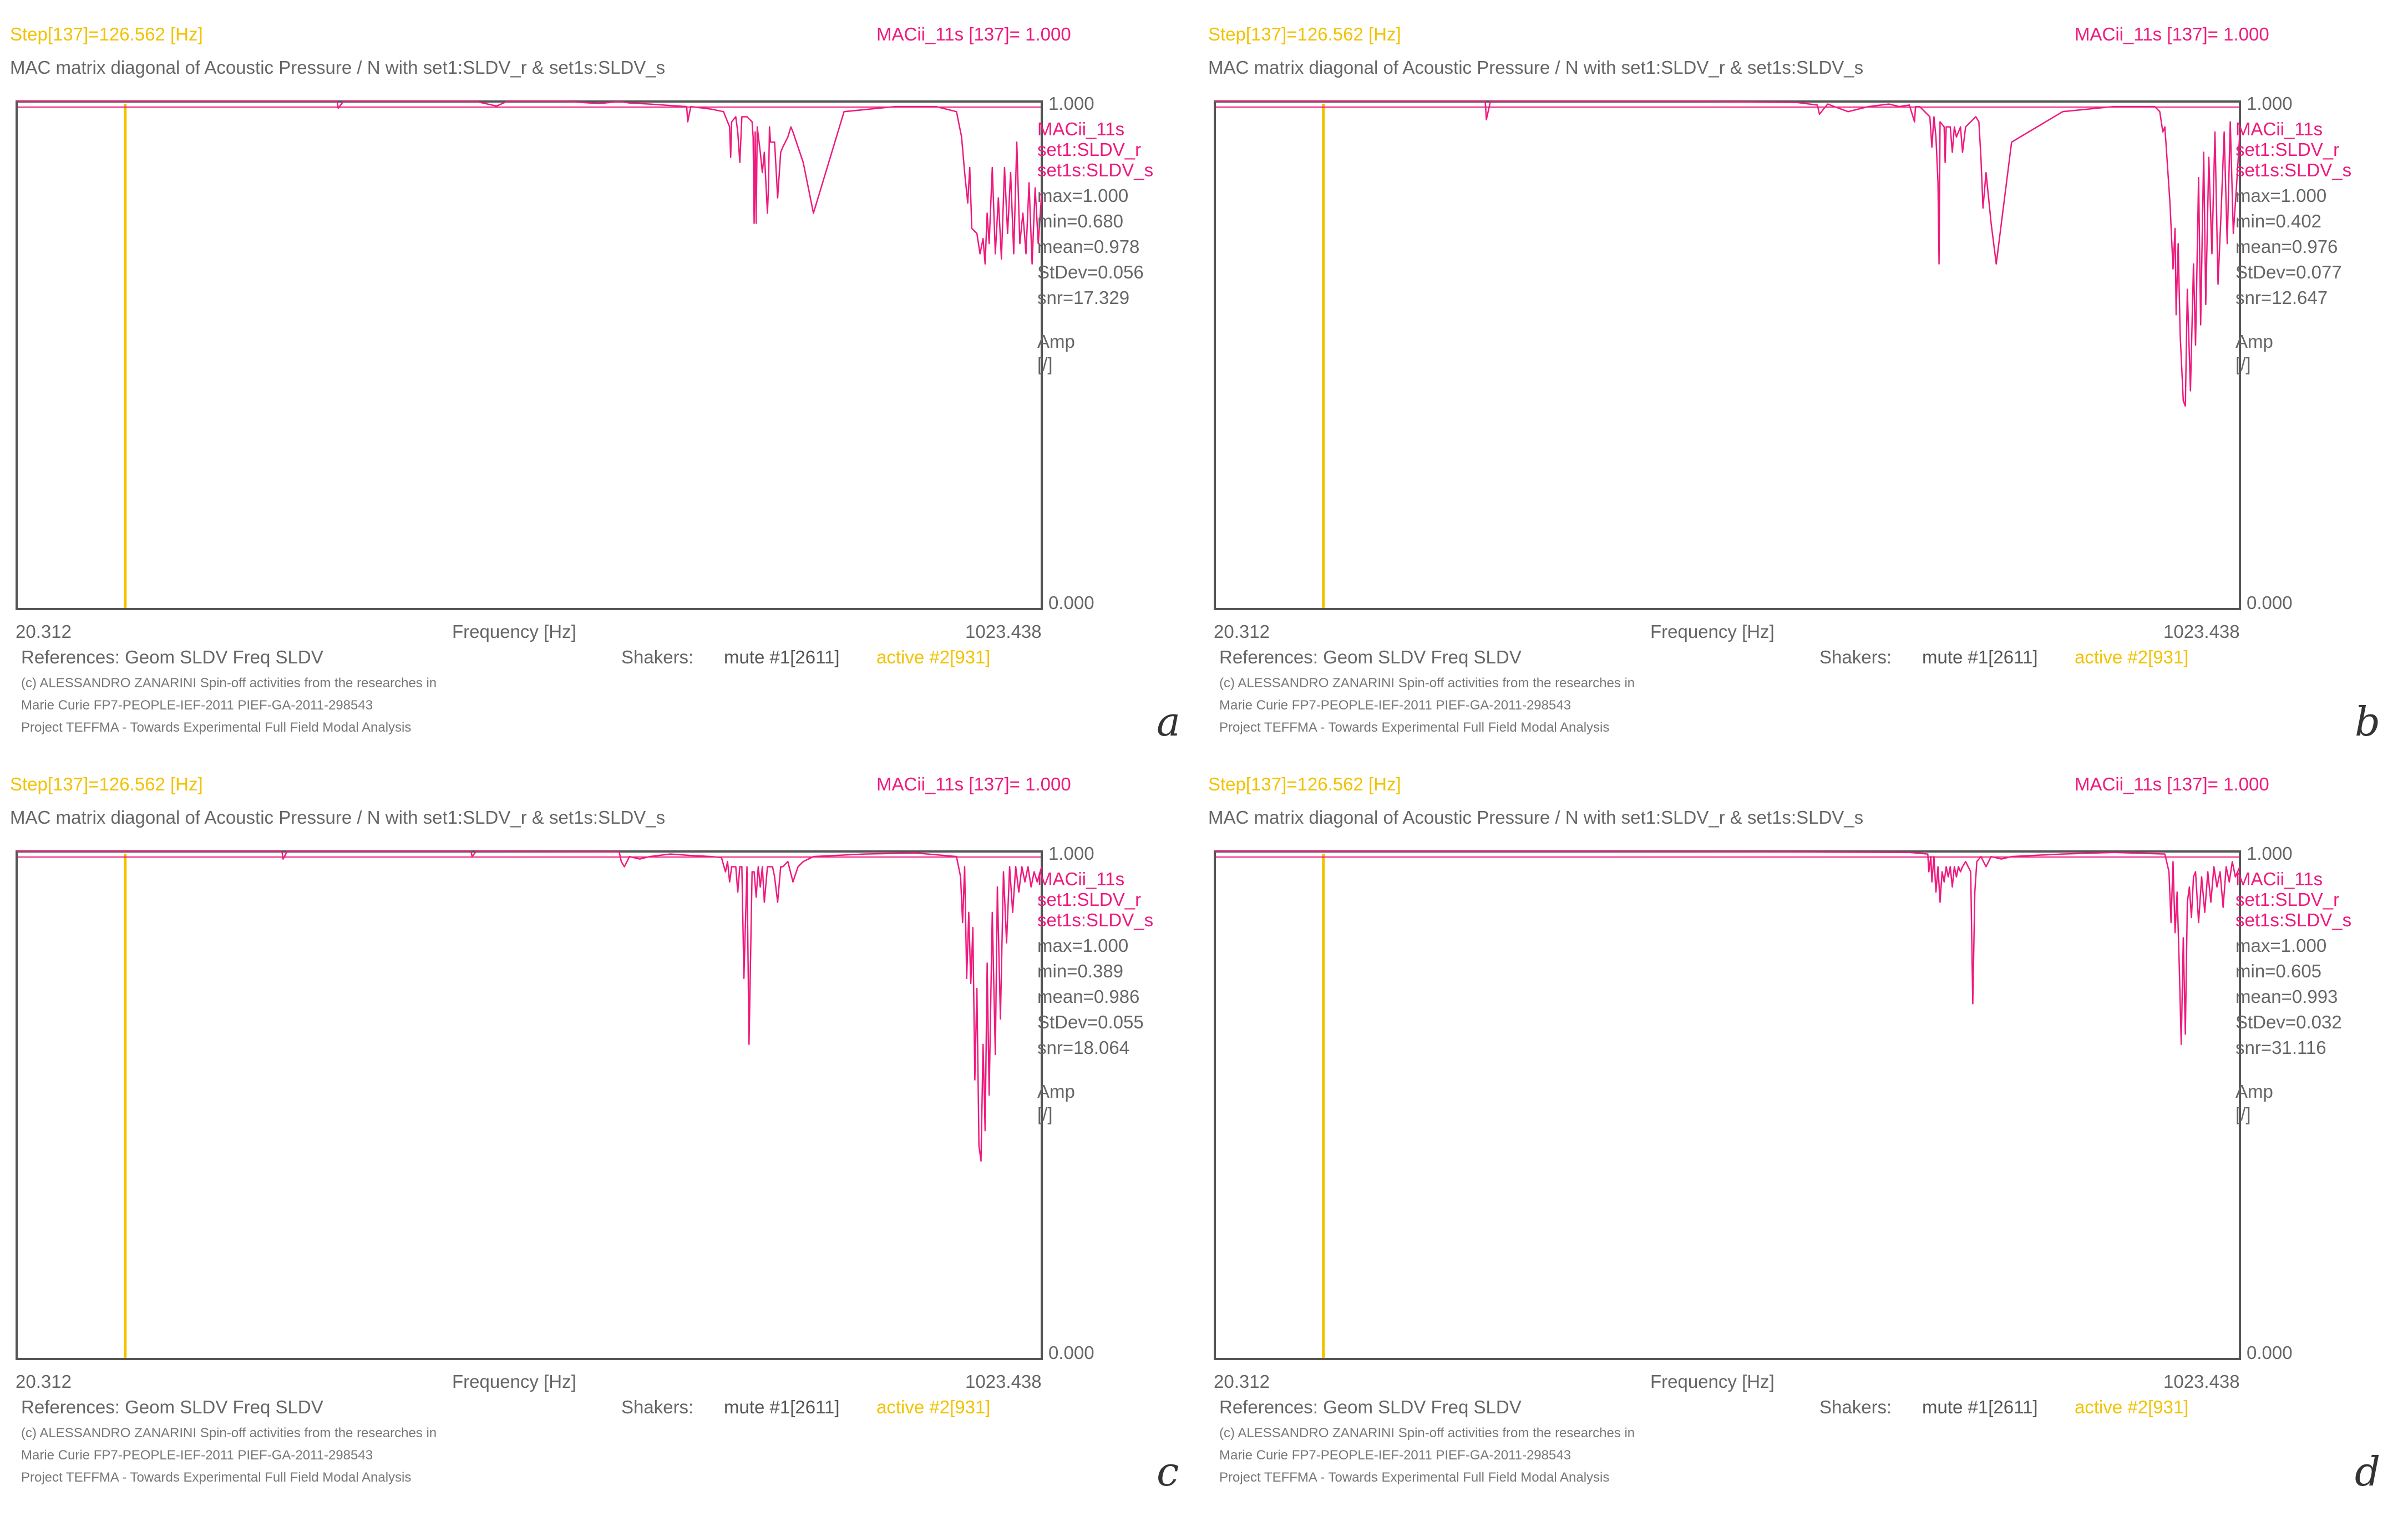 This screenshot has width=2408, height=1516. What do you see at coordinates (1080, 971) in the screenshot?
I see `stat-value: min=0.389` at bounding box center [1080, 971].